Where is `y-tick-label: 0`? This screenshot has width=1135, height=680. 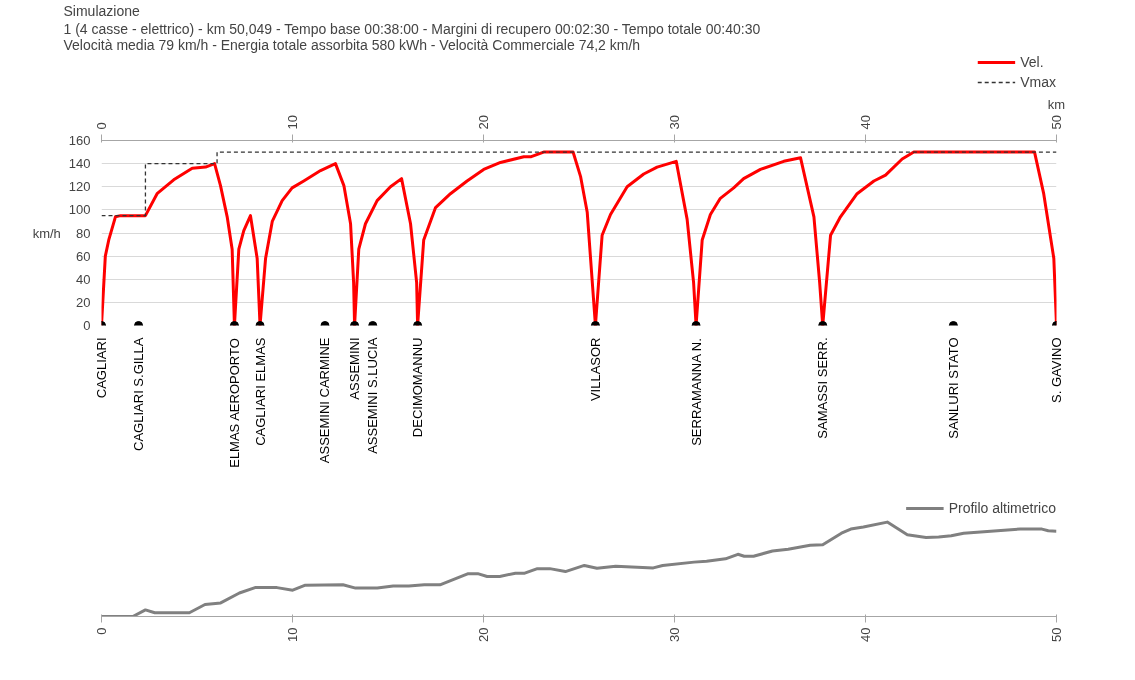 y-tick-label: 0 is located at coordinates (87, 325).